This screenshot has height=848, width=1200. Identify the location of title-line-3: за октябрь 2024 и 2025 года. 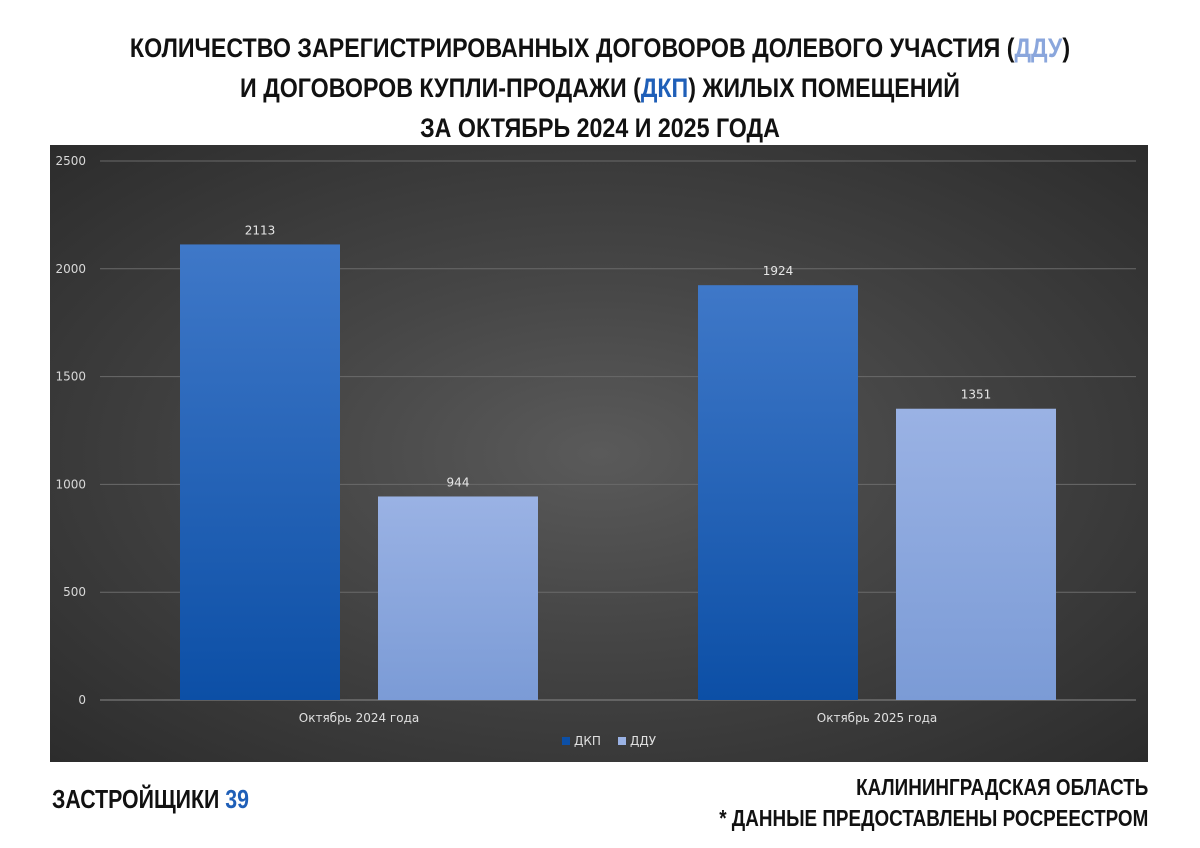
(600, 128).